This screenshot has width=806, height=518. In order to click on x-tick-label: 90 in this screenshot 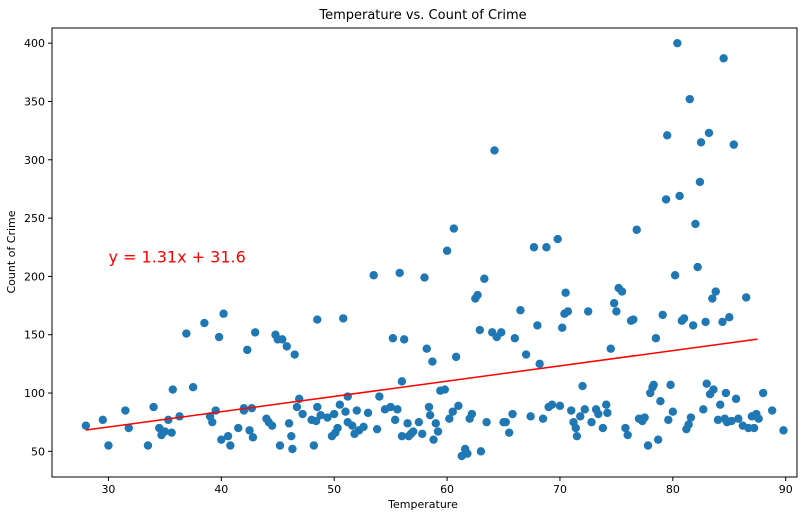, I will do `click(786, 489)`.